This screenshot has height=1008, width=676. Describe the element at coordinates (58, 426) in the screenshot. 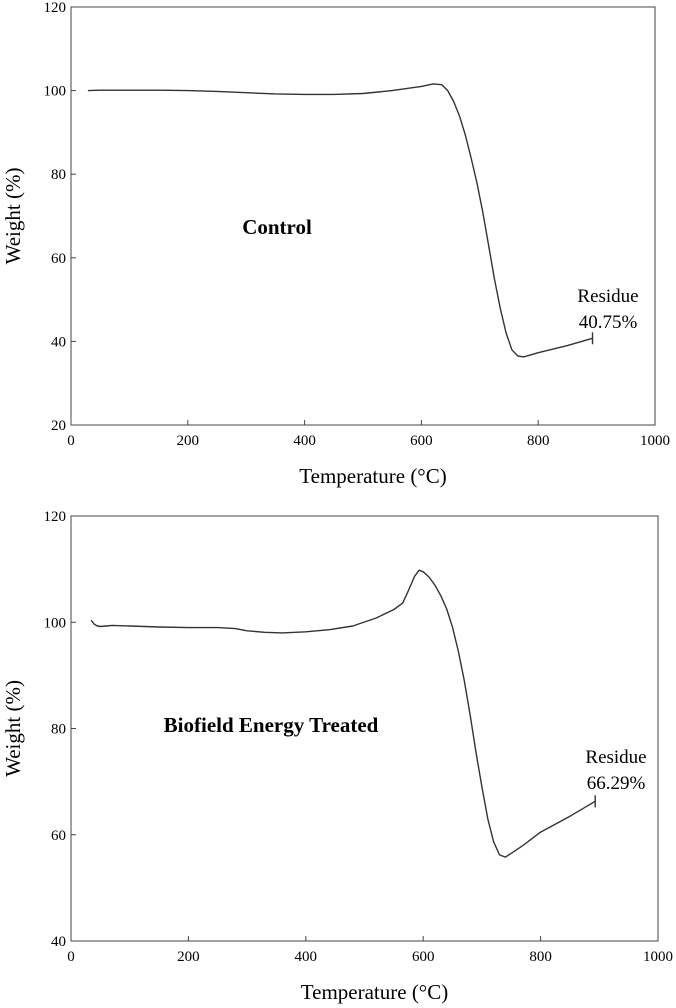

I see `y-tick-label: 20` at that location.